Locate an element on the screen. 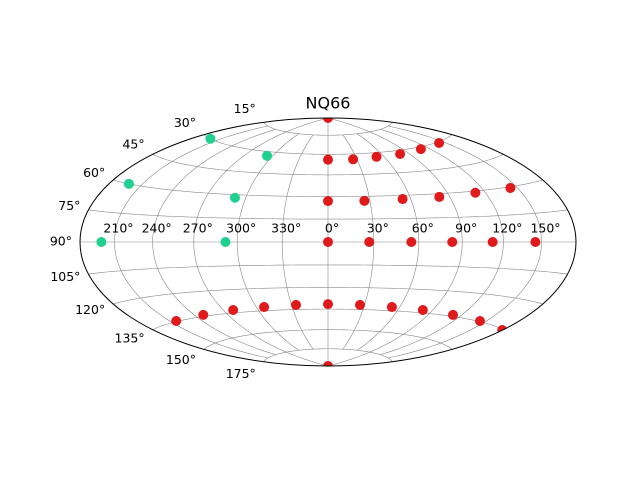  x-tick-label: 240° is located at coordinates (157, 228).